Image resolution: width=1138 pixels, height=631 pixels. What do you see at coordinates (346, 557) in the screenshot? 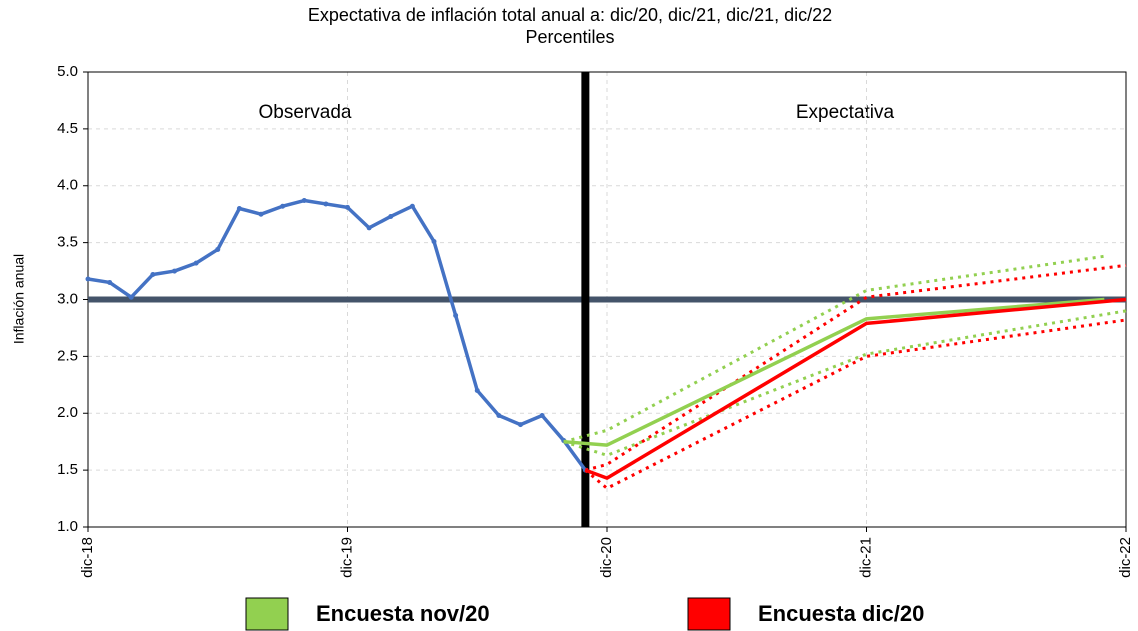
I see `x-tick-label: dic-19` at bounding box center [346, 557].